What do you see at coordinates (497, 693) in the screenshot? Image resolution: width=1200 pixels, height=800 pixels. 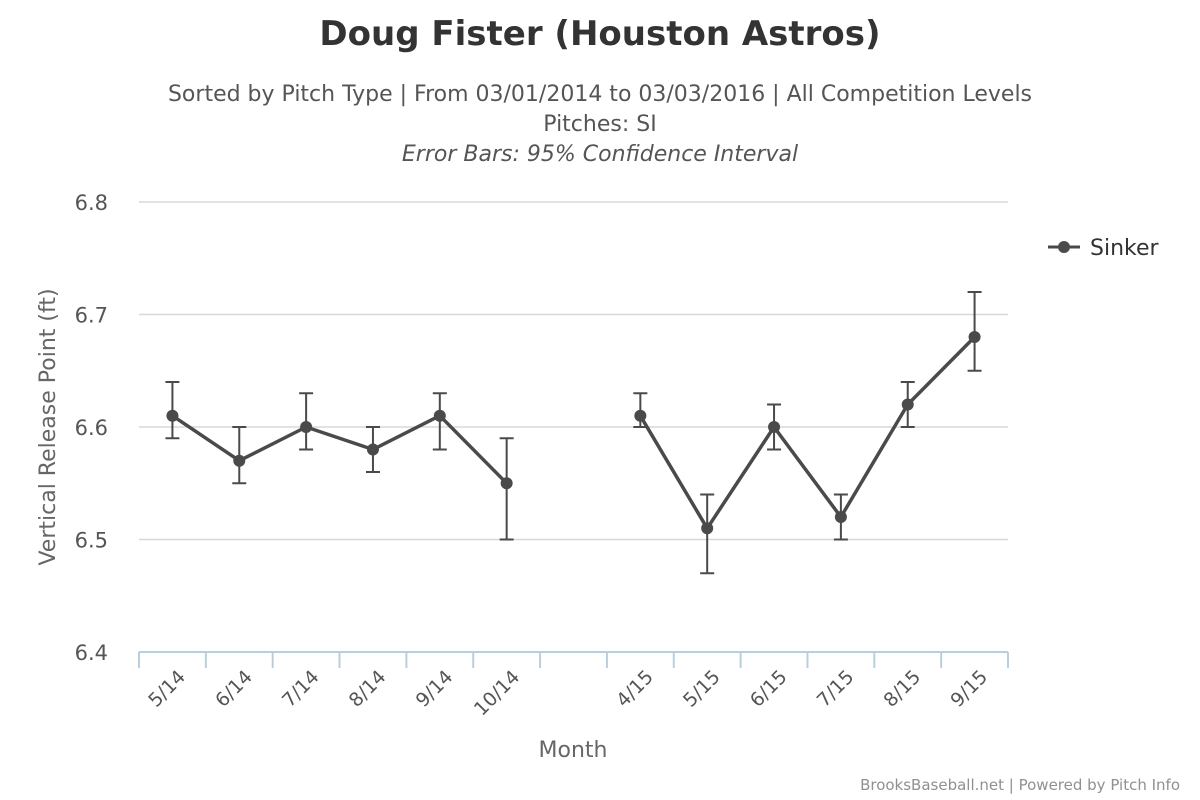 I see `x-tick-label: 10/14` at bounding box center [497, 693].